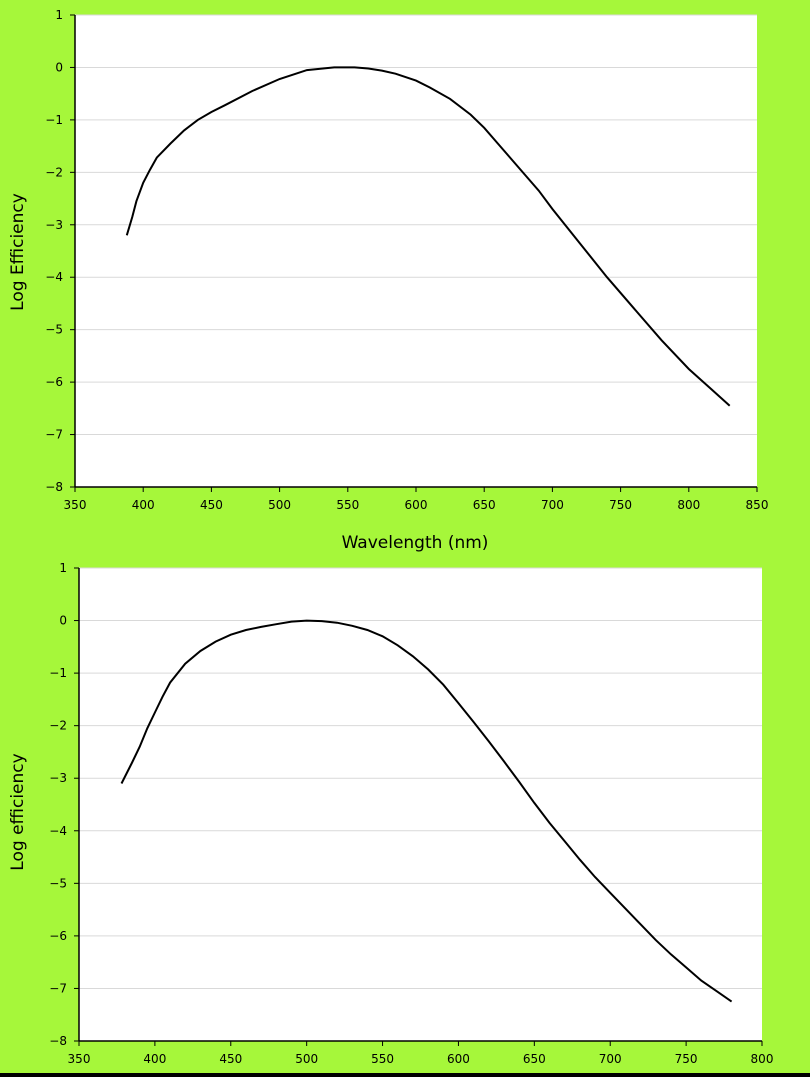 This screenshot has width=810, height=1077. I want to click on x-tick-labels: 350 400 450 500 550 600 650 700 750 800 850, so click(416, 505).